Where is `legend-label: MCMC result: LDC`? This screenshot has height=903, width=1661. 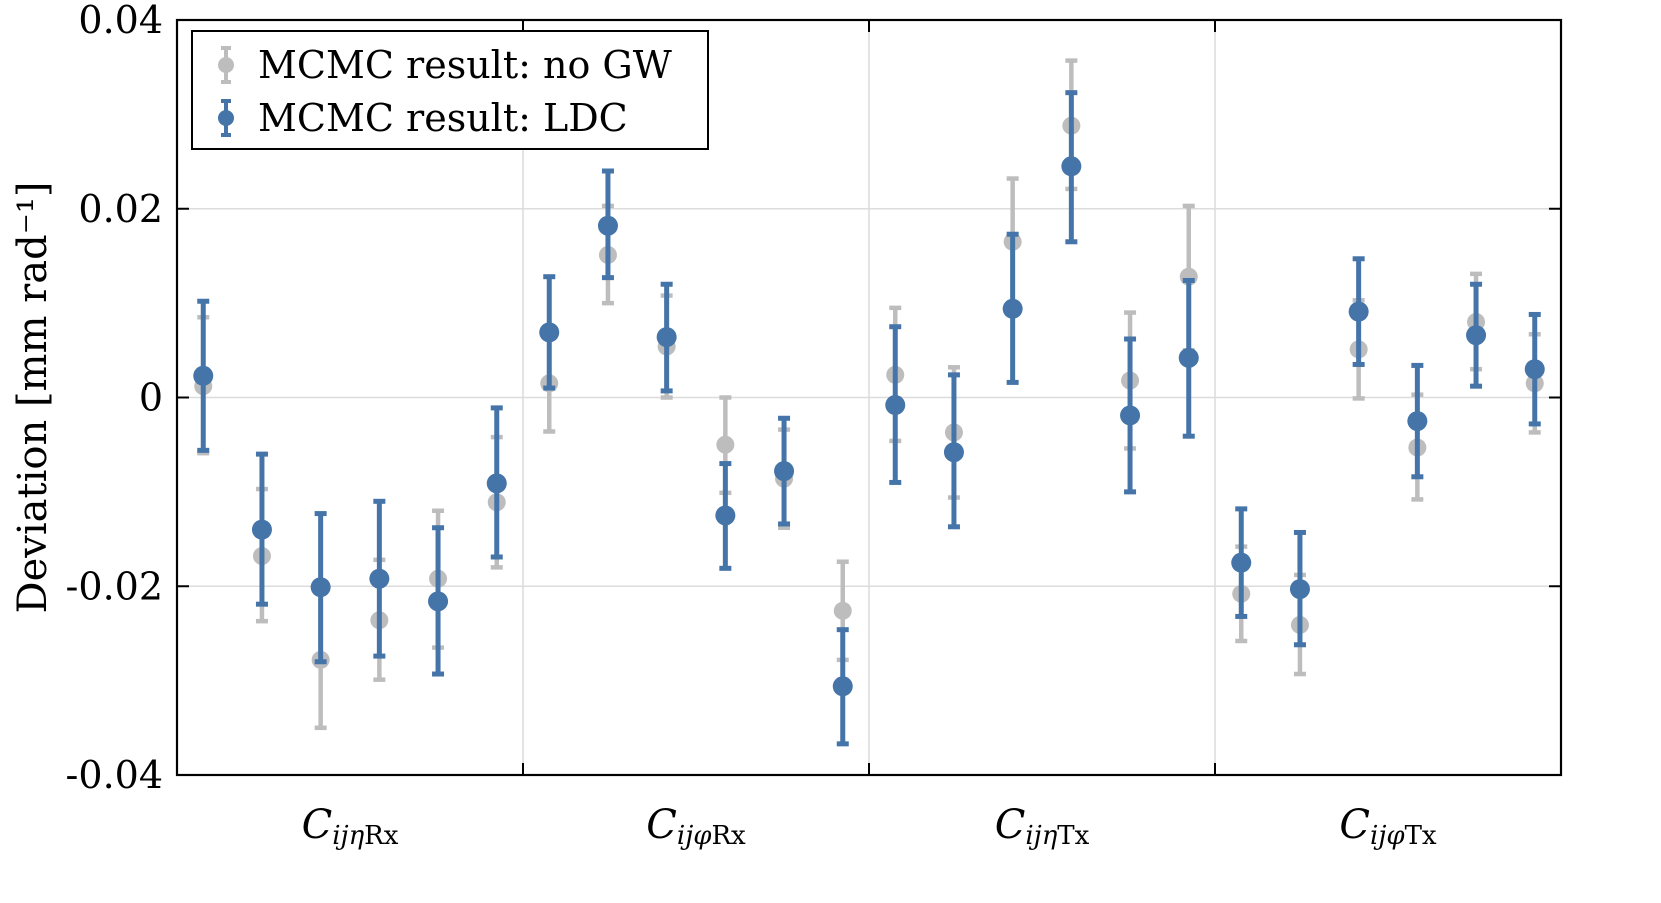
legend-label: MCMC result: LDC is located at coordinates (443, 118).